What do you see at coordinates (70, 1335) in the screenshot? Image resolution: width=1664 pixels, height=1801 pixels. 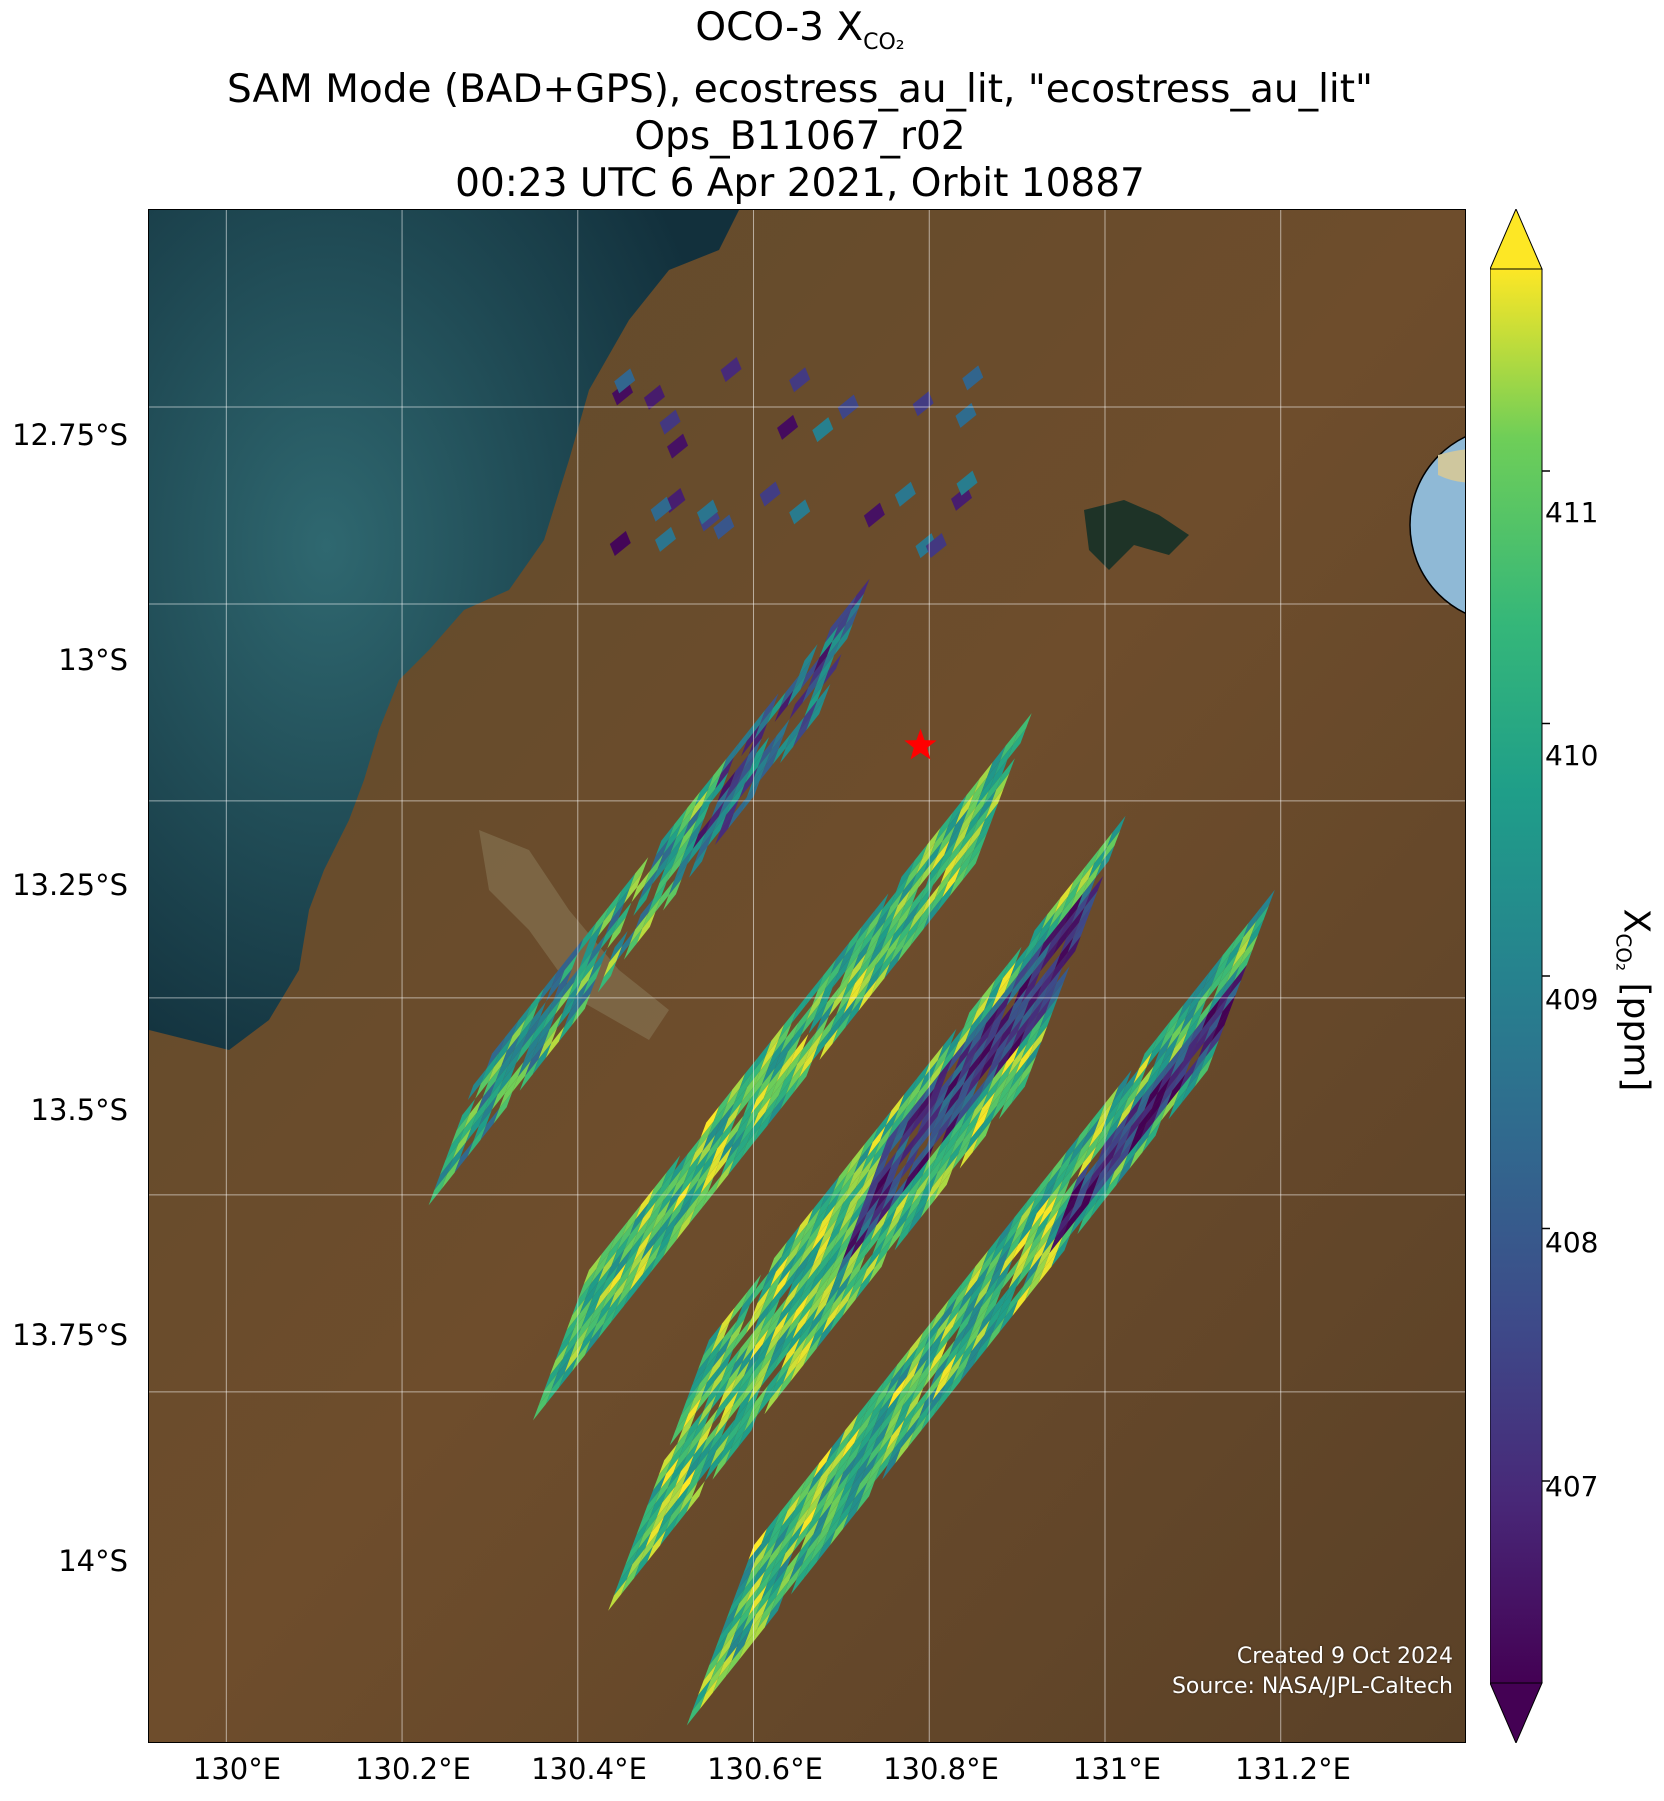 I see `lat-tick-label: 13.75°S` at bounding box center [70, 1335].